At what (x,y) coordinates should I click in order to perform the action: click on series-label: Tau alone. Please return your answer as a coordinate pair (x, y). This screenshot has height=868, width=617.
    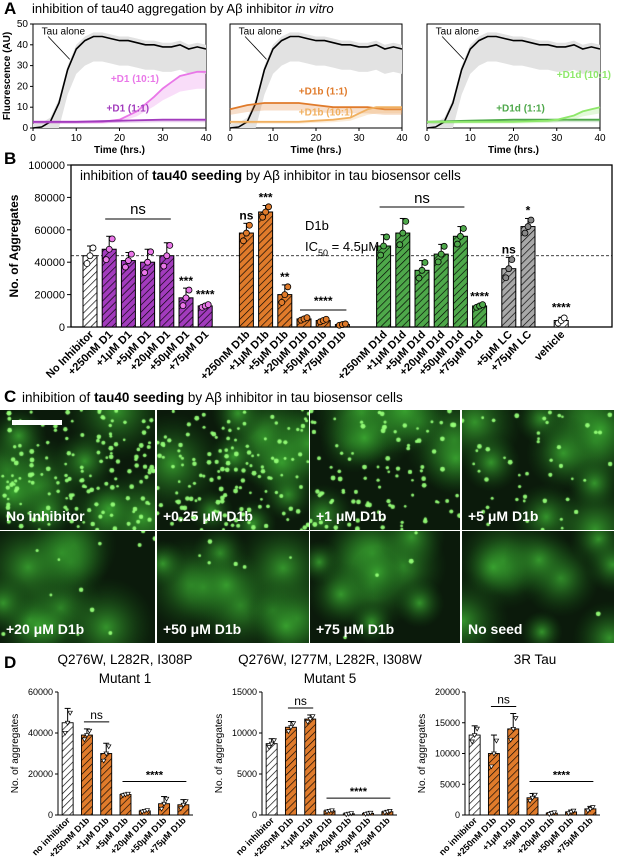
    Looking at the image, I should click on (64, 31).